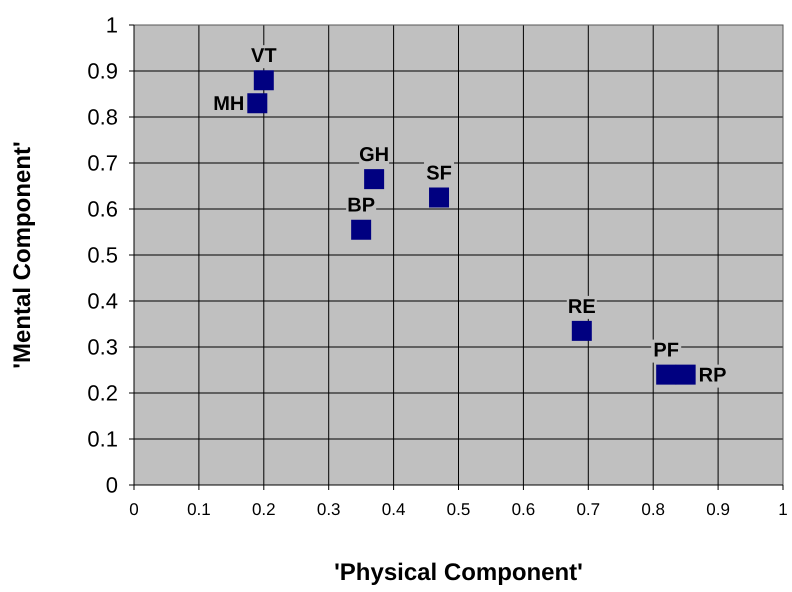  Describe the element at coordinates (22, 255) in the screenshot. I see `y-axis-title: 'Mental Component'` at that location.